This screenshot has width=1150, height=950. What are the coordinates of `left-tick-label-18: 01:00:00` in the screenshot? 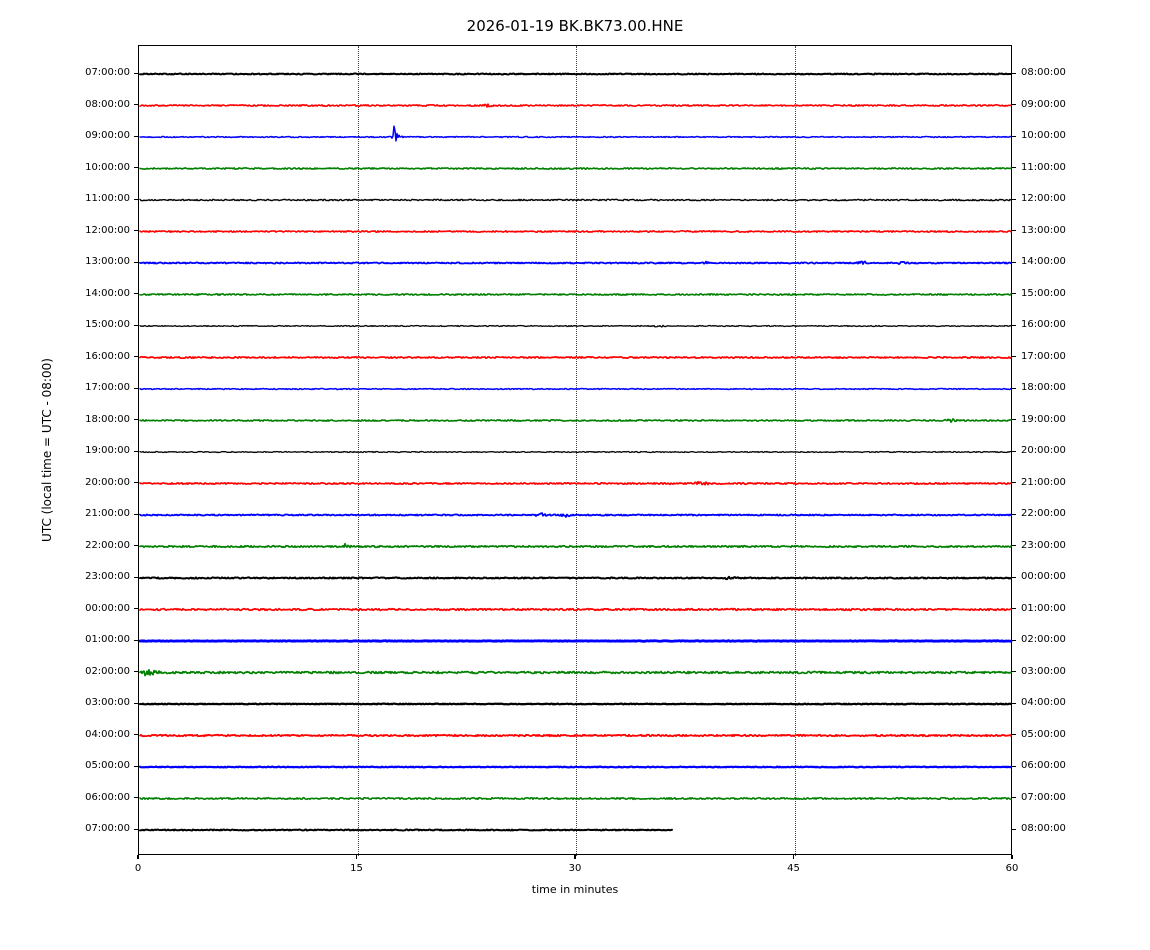 It's located at (107, 639).